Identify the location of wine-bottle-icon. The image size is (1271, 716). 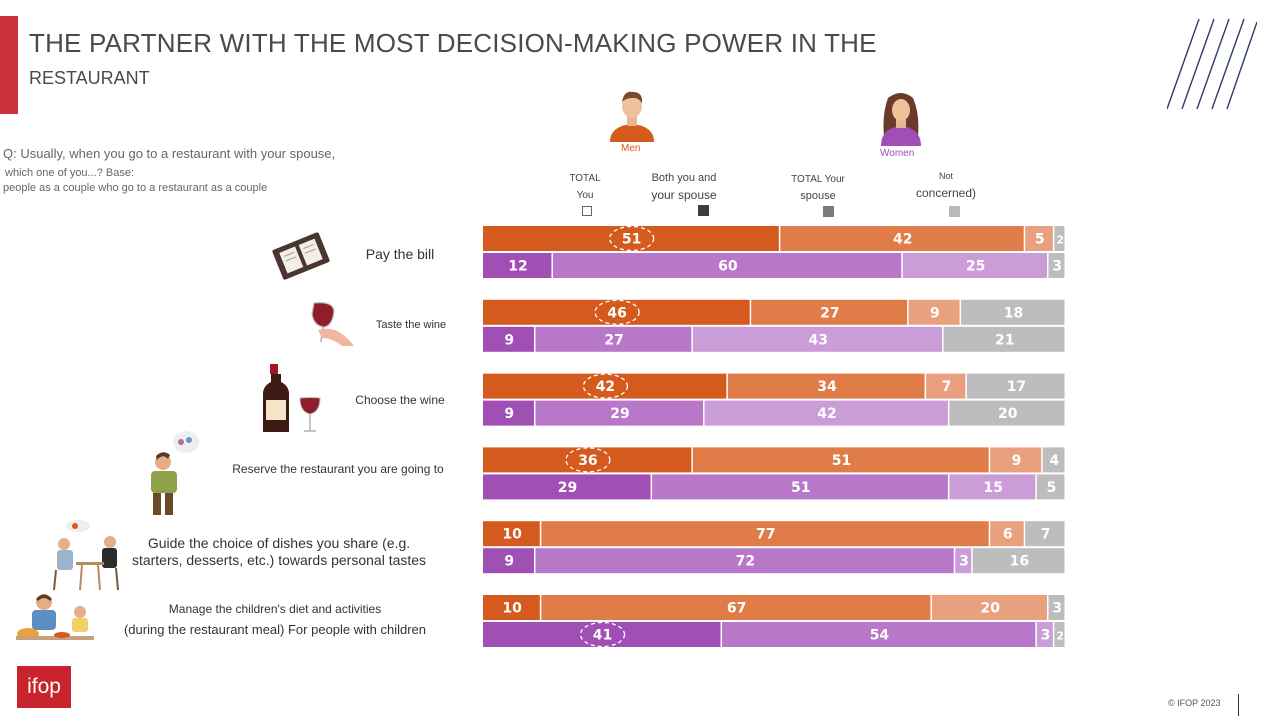
(292, 398).